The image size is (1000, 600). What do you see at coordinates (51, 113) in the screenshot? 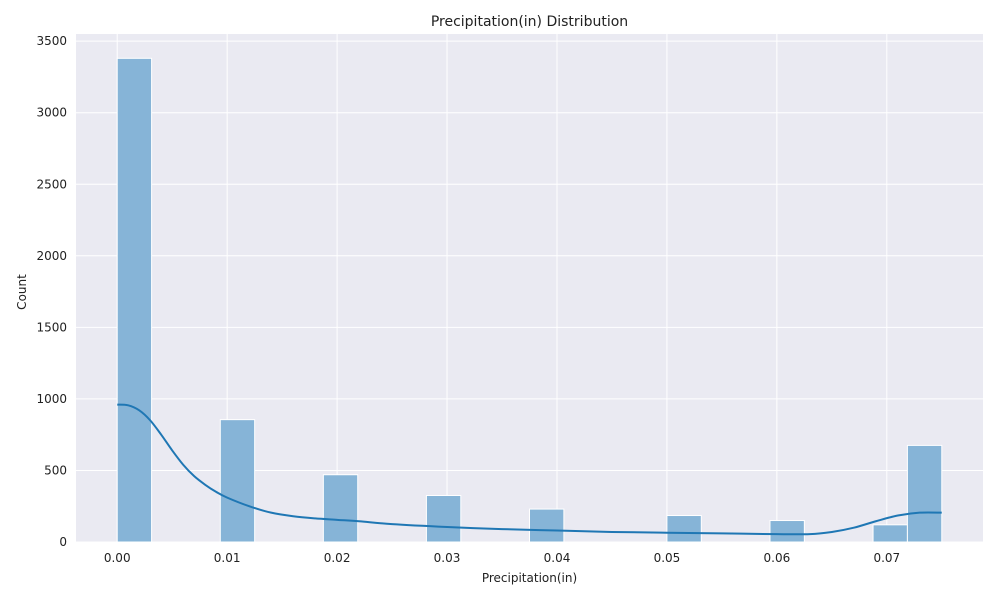
I see `y-tick-label-6: 3000` at bounding box center [51, 113].